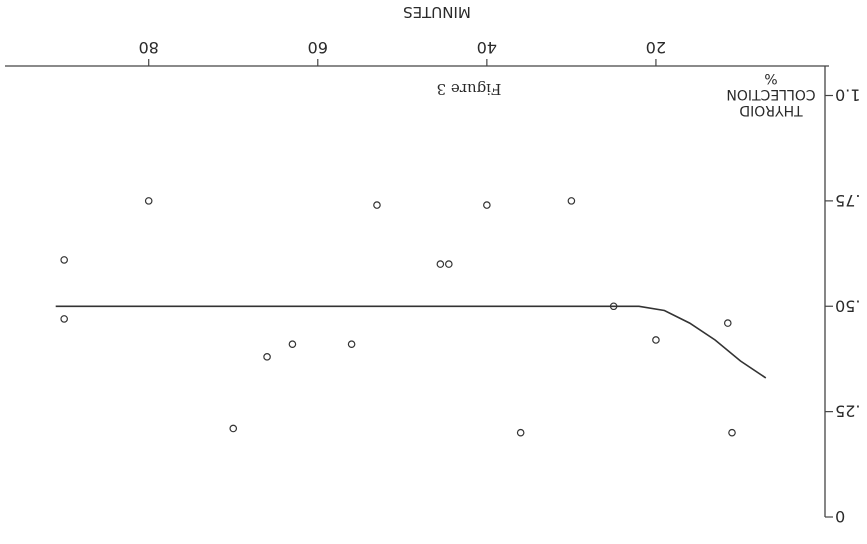 This screenshot has height=544, width=867. What do you see at coordinates (149, 47) in the screenshot?
I see `x-tick-label: 80` at bounding box center [149, 47].